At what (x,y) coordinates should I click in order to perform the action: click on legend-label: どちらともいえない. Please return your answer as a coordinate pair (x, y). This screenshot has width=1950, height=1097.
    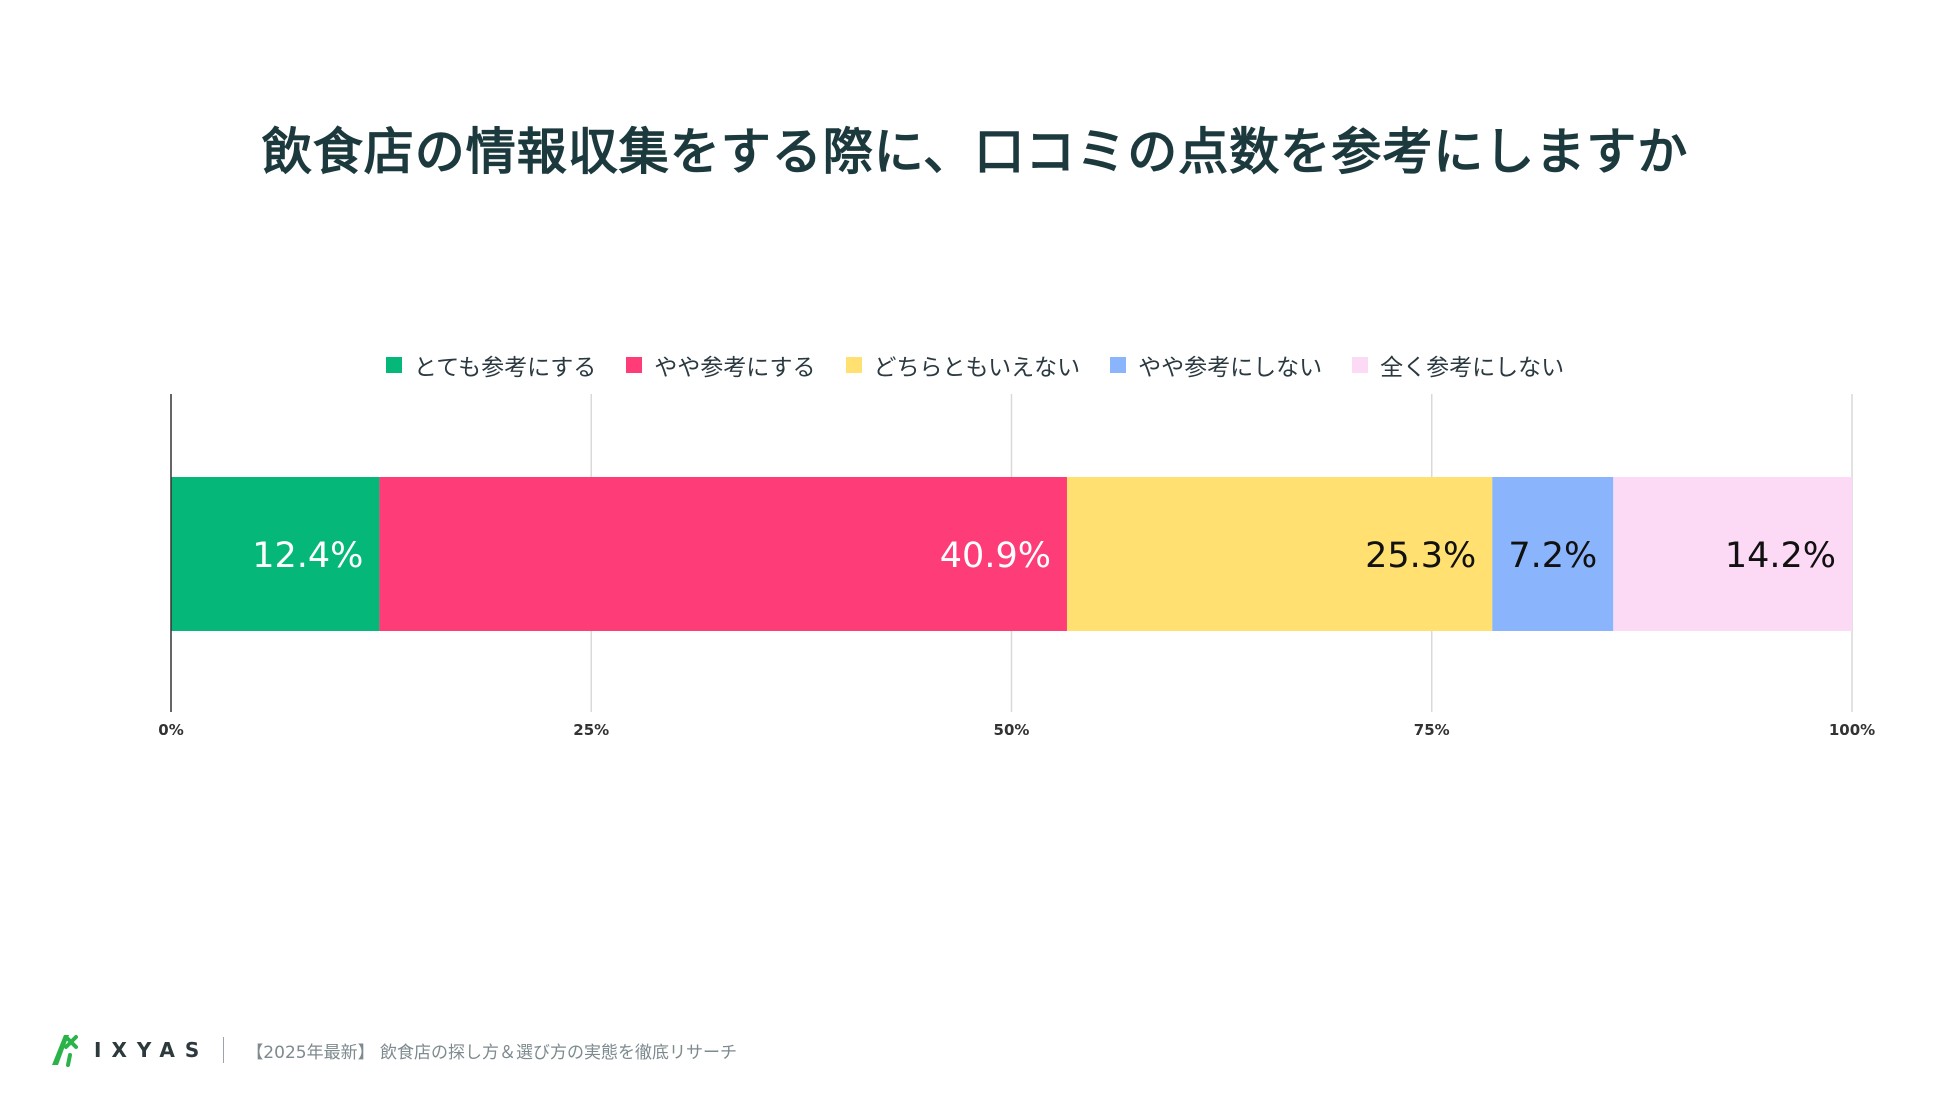
    Looking at the image, I should click on (977, 368).